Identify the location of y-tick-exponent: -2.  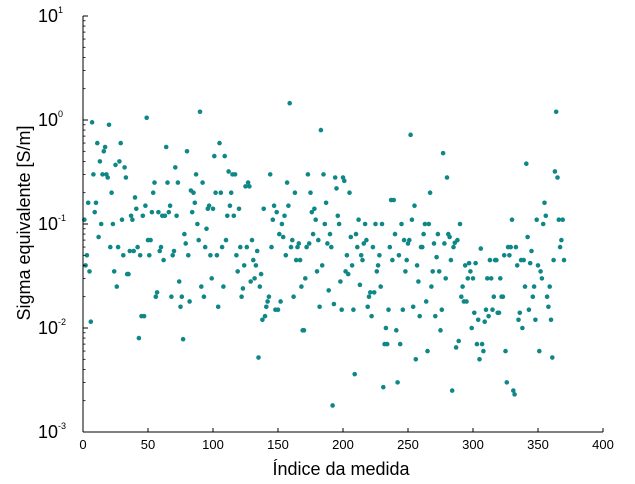
(62, 322).